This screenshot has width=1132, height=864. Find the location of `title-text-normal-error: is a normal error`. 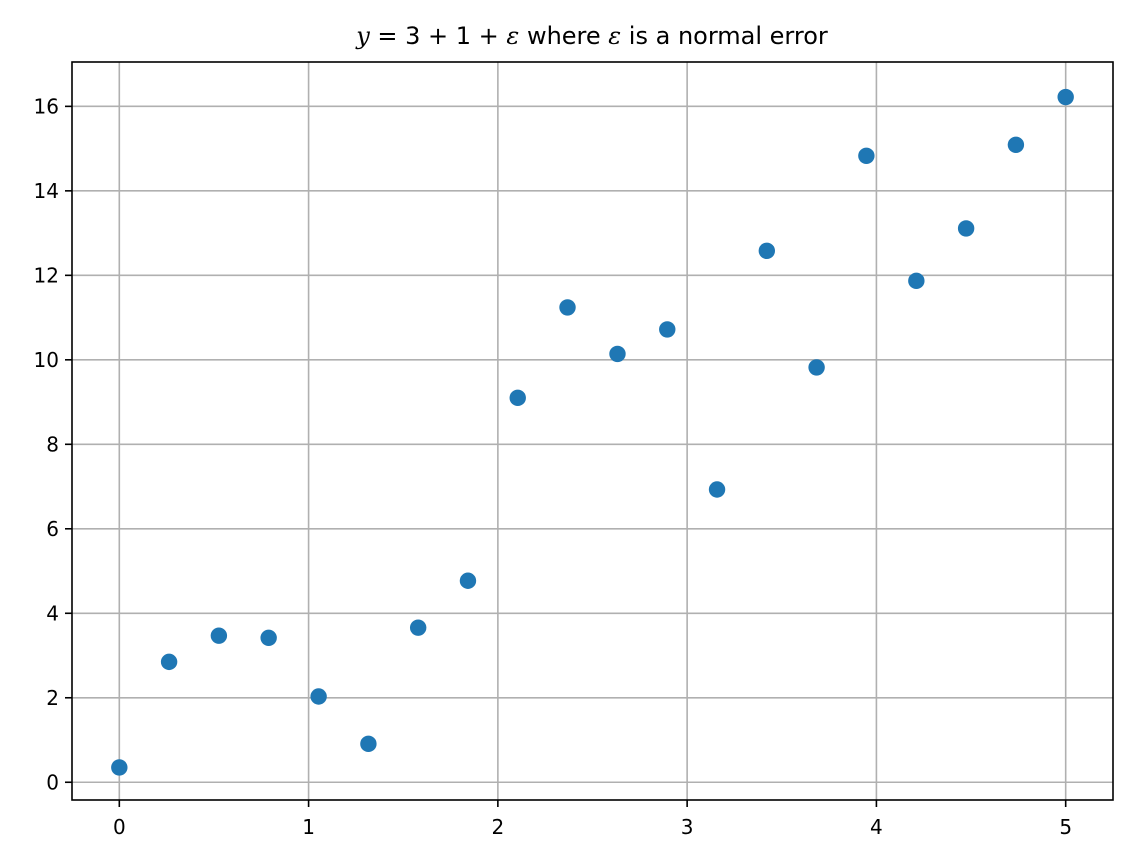

title-text-normal-error: is a normal error is located at coordinates (724, 36).